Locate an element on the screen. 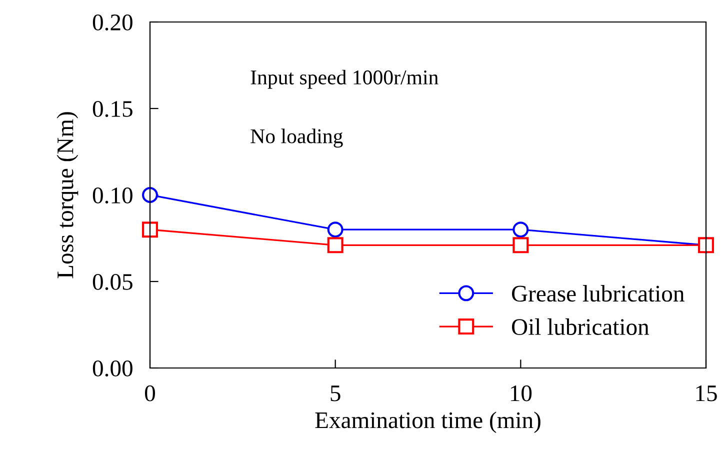  x-tick-label: 5 is located at coordinates (335, 394).